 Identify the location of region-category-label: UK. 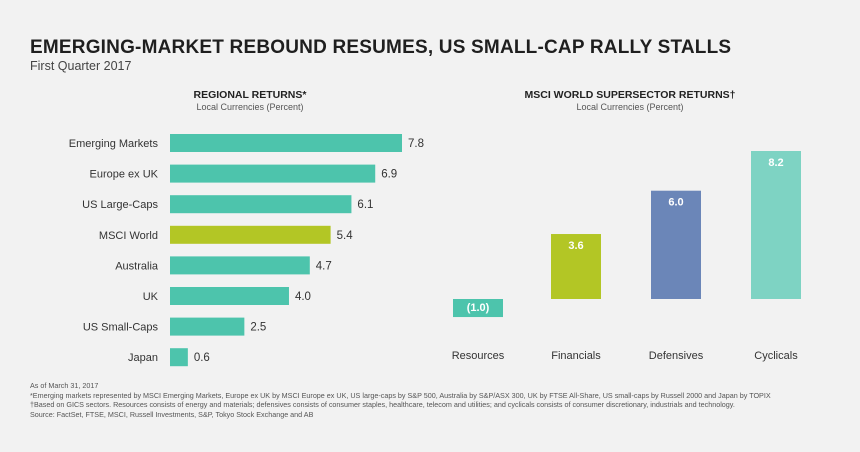
(151, 297).